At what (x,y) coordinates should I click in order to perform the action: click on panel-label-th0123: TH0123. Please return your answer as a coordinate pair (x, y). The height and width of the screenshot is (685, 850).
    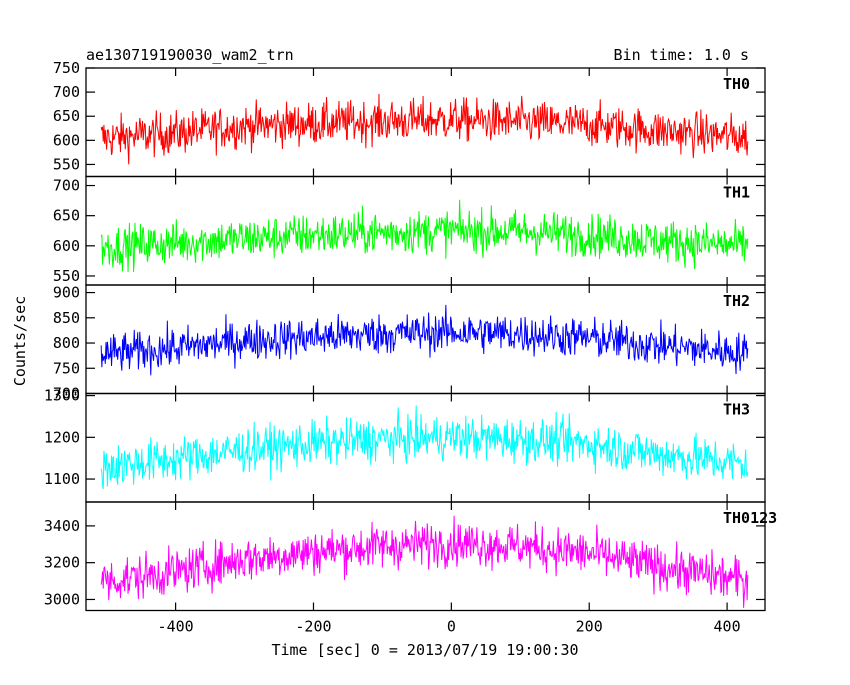
    Looking at the image, I should click on (750, 518).